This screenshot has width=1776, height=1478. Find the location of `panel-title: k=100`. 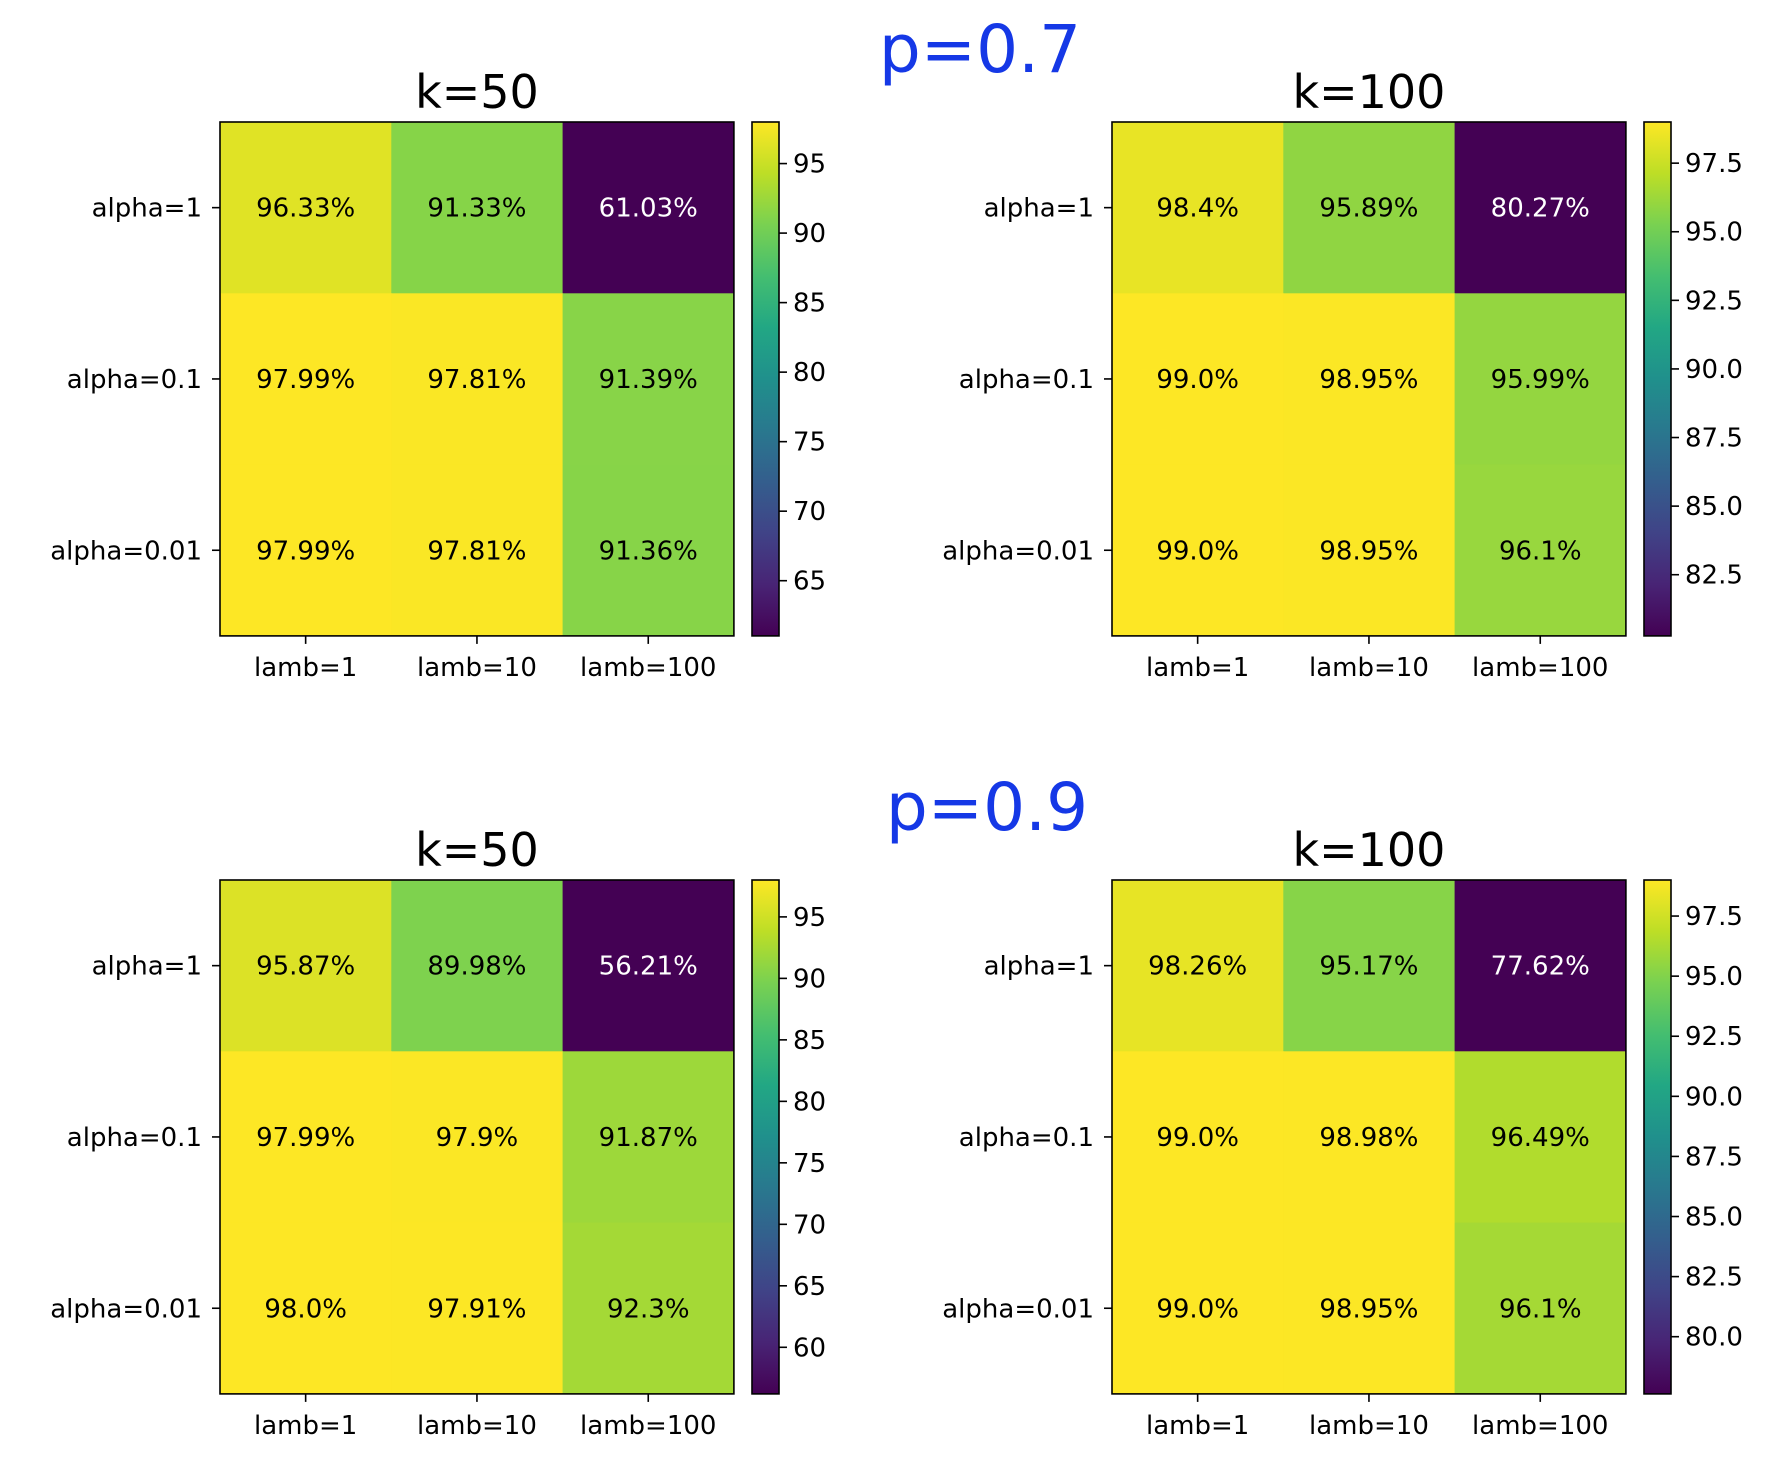

panel-title: k=100 is located at coordinates (1368, 92).